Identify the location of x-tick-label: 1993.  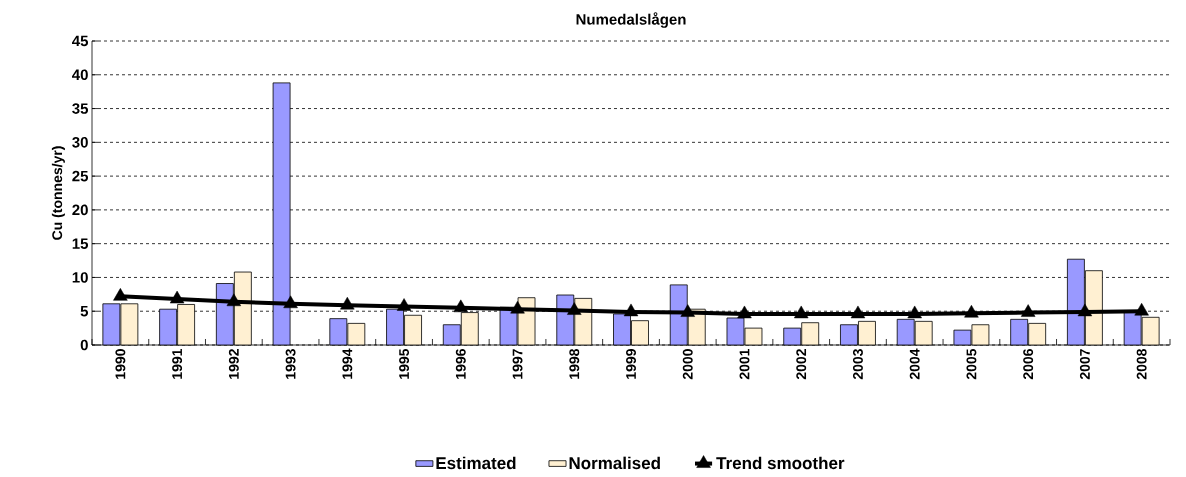
(290, 364).